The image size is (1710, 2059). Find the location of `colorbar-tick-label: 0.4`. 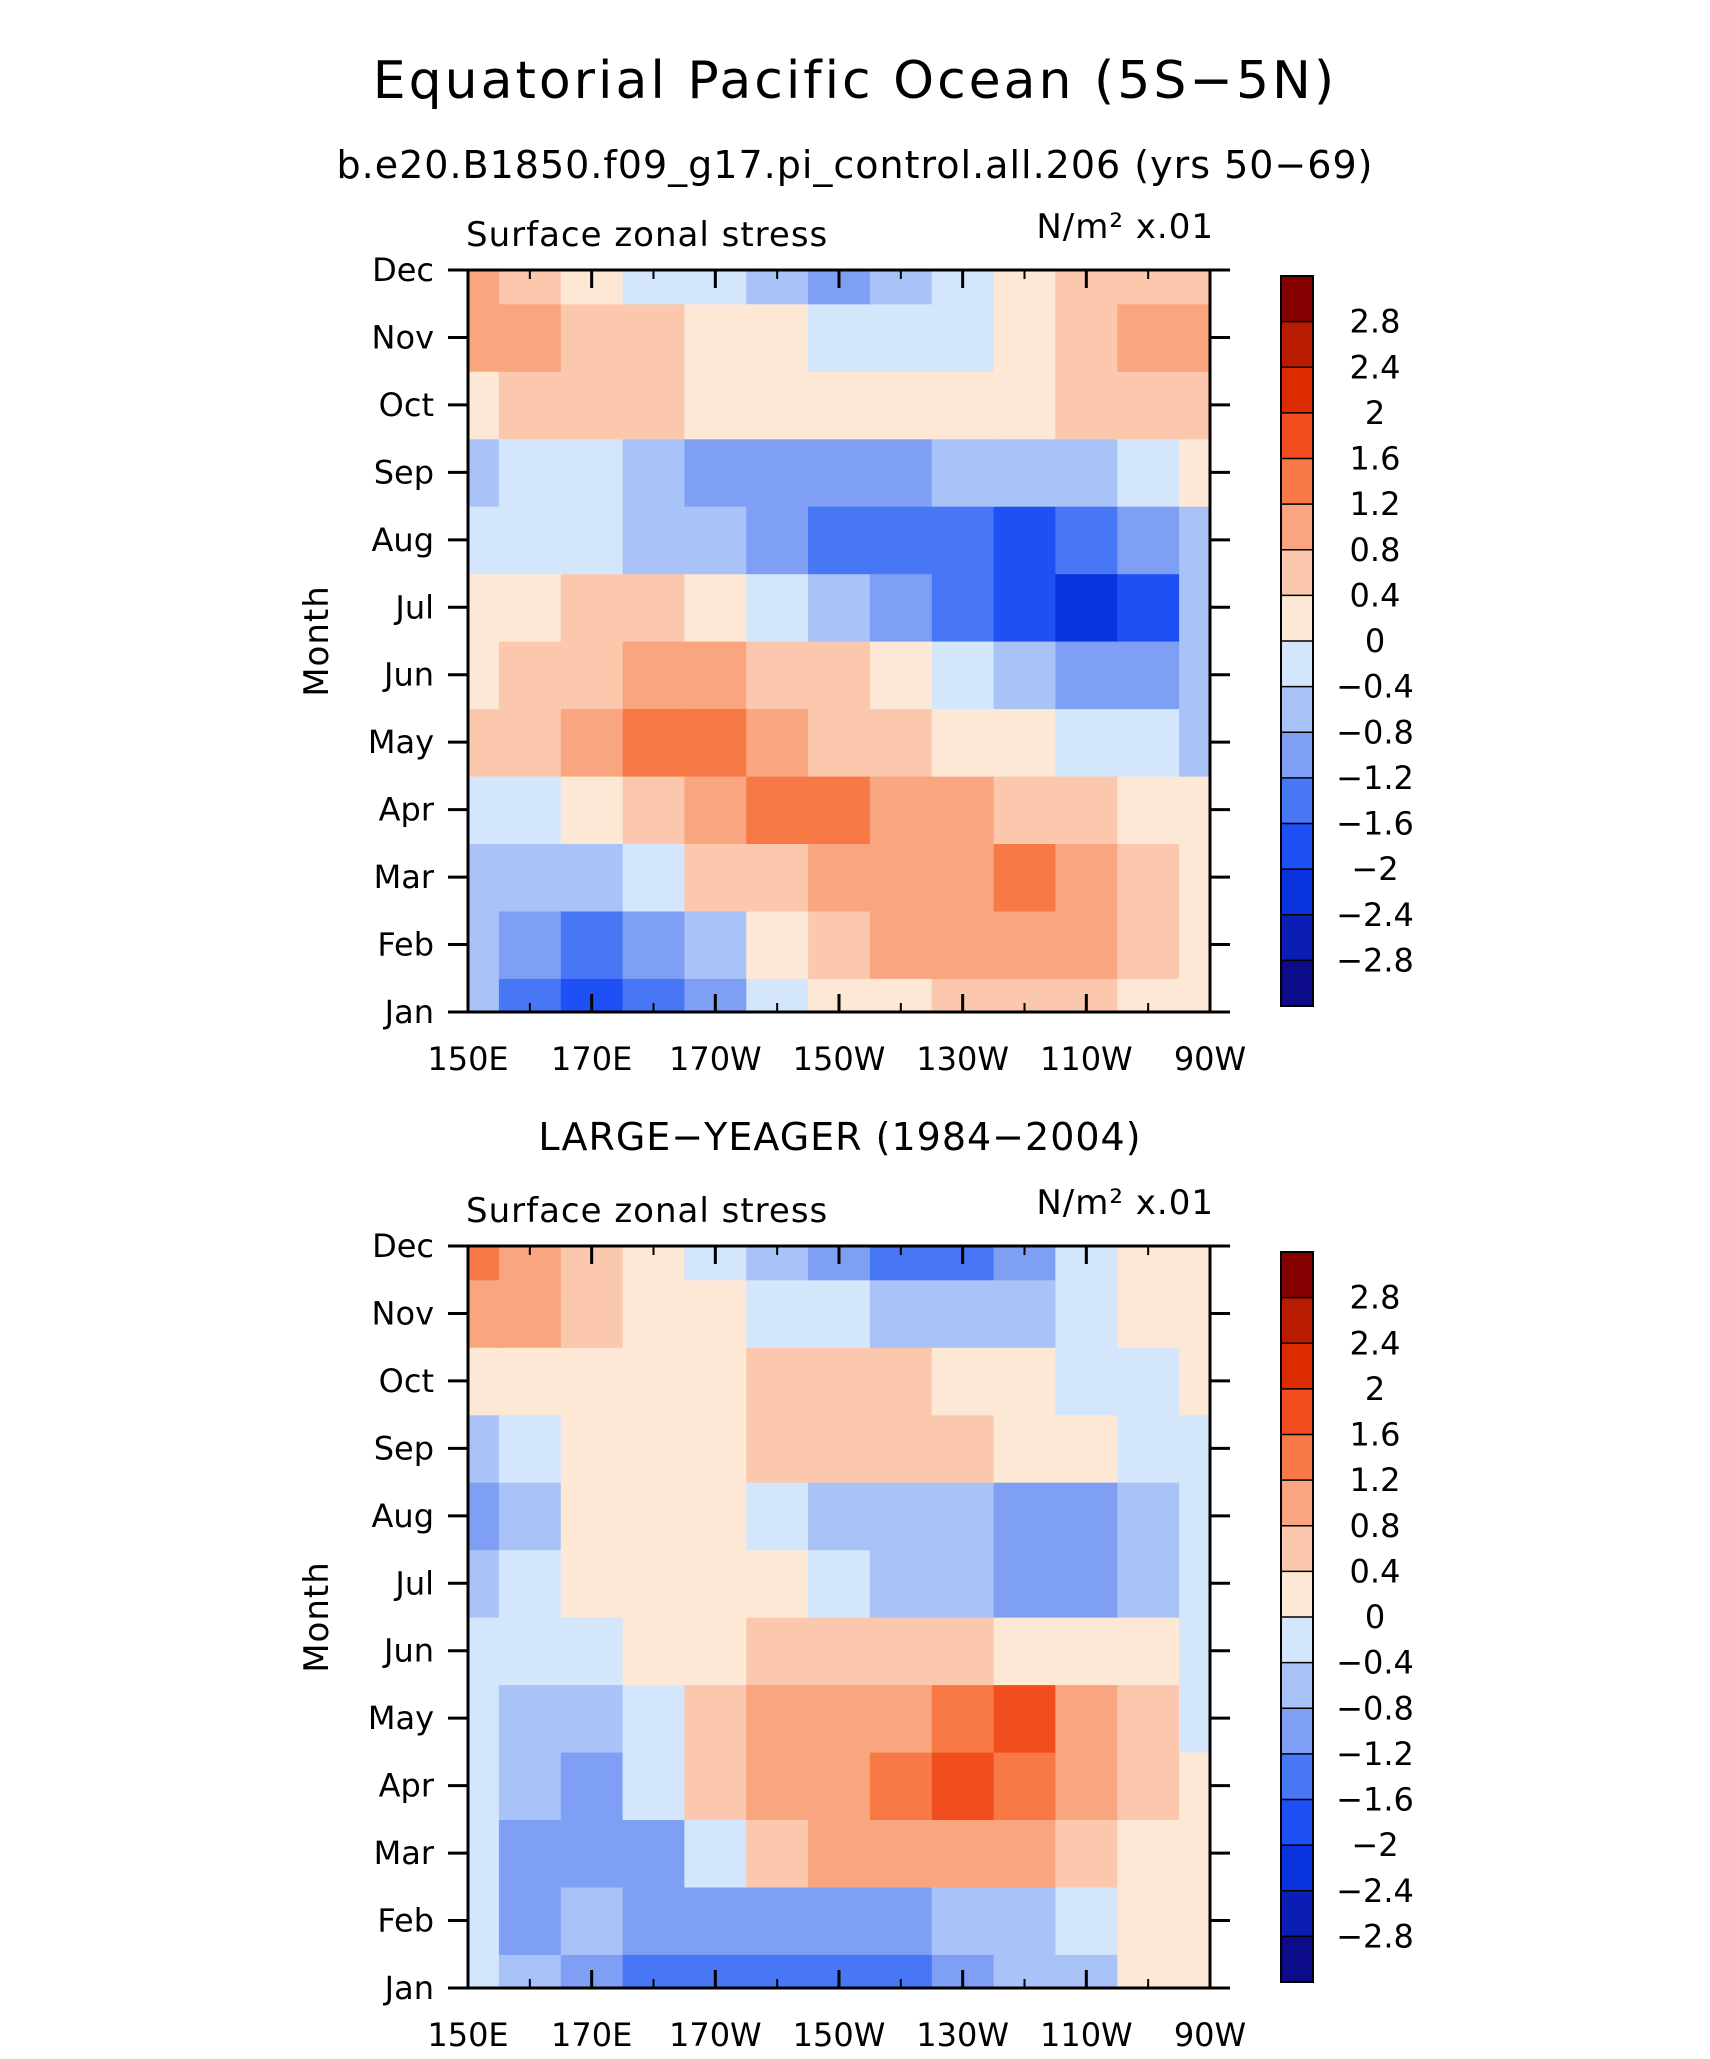

colorbar-tick-label: 0.4 is located at coordinates (1375, 595).